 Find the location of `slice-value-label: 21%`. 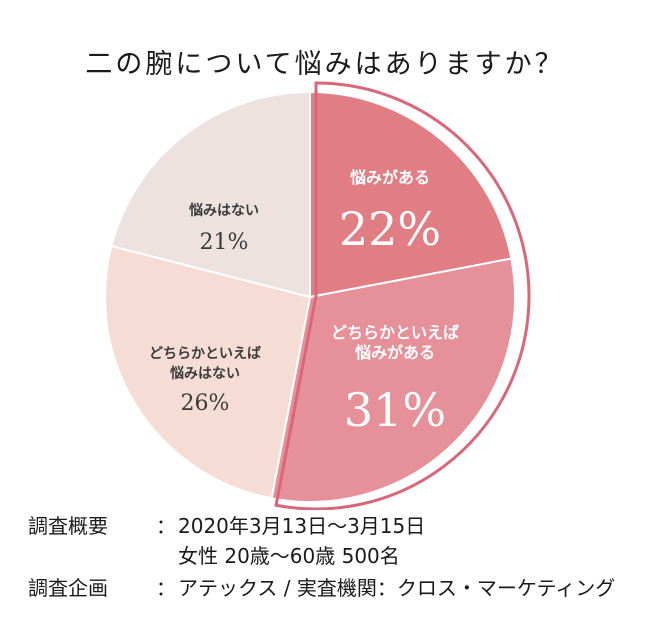

slice-value-label: 21% is located at coordinates (224, 242).